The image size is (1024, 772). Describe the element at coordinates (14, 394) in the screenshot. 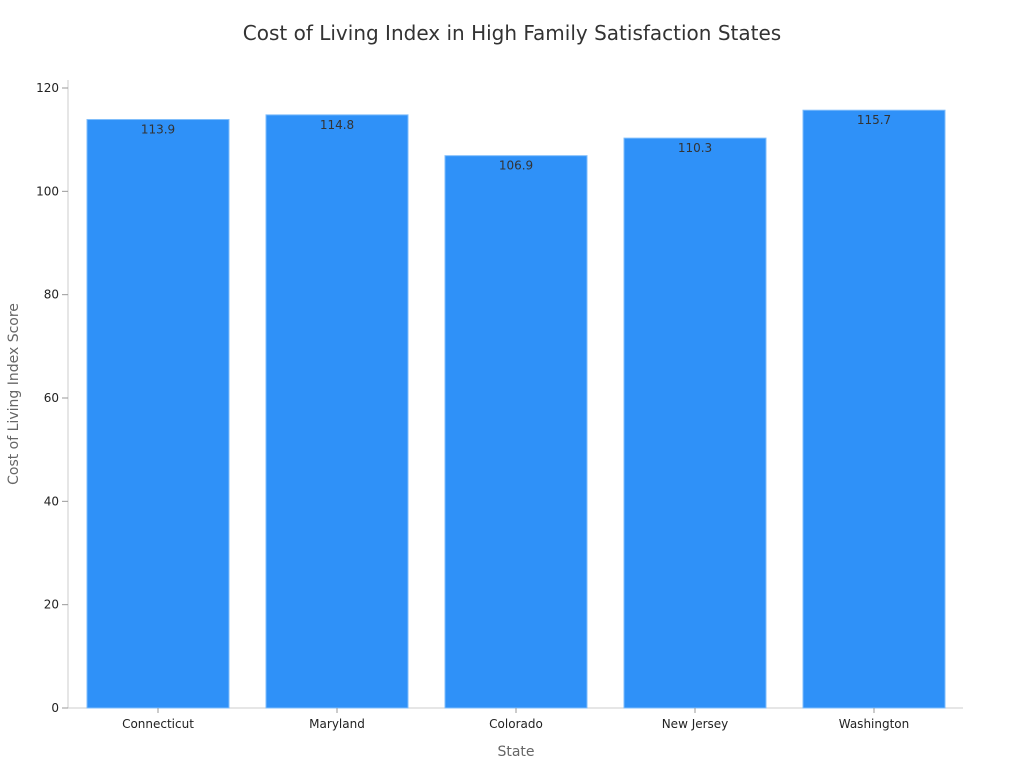

I see `y-axis-label: Cost of Living Index Score` at that location.